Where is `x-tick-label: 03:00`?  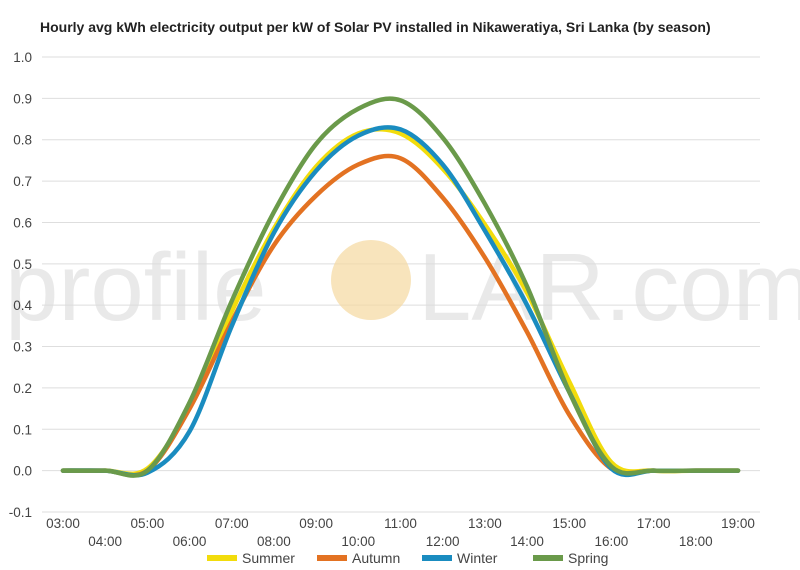
x-tick-label: 03:00 is located at coordinates (63, 523).